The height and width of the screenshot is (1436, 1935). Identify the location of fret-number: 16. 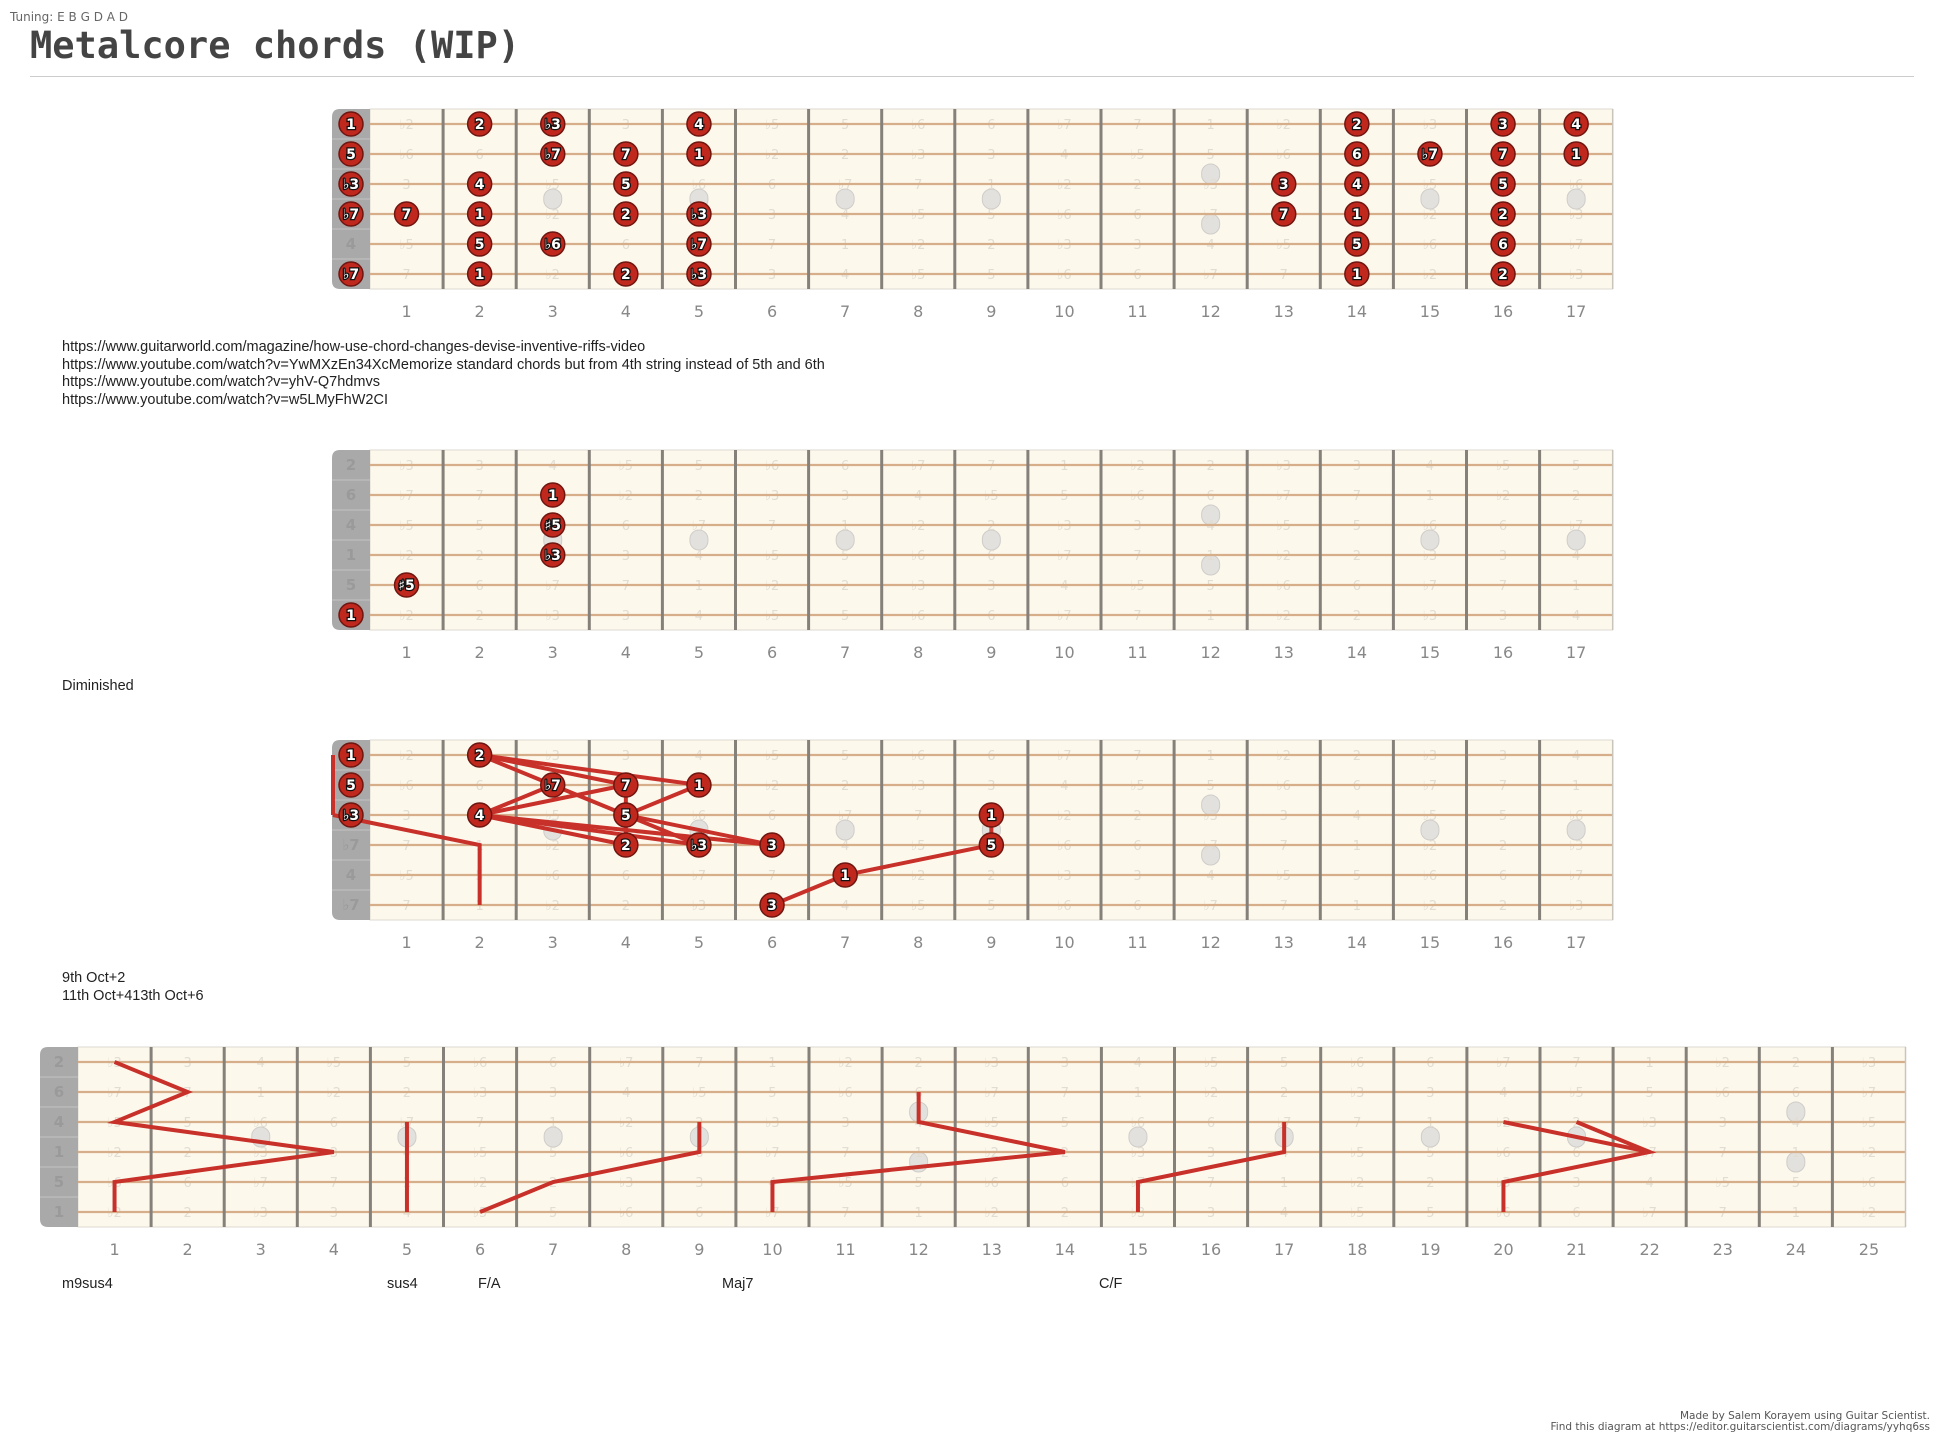
(1503, 311).